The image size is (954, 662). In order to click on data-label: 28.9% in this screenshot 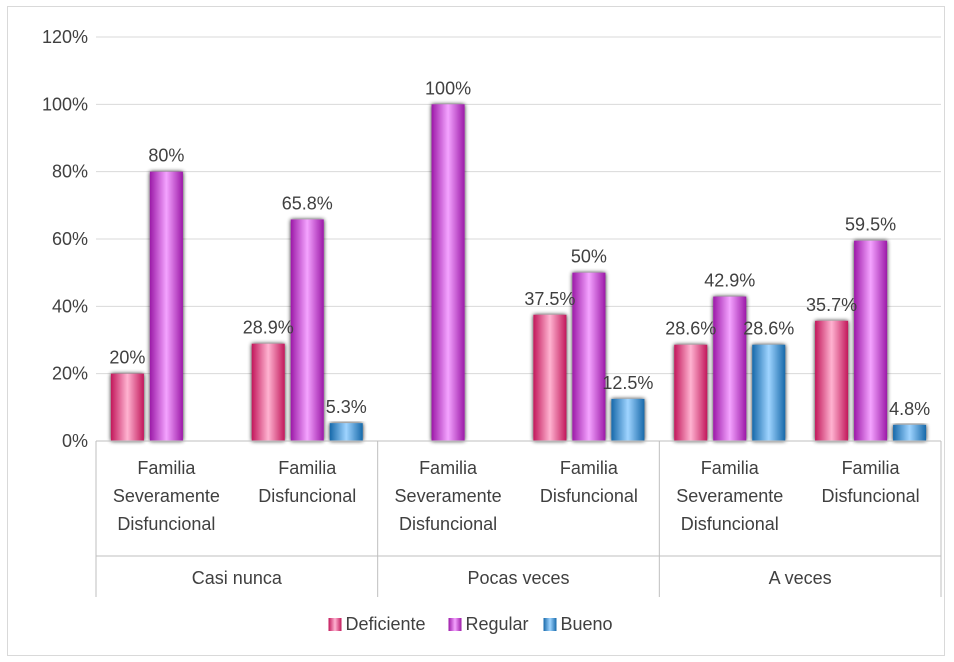, I will do `click(268, 328)`.